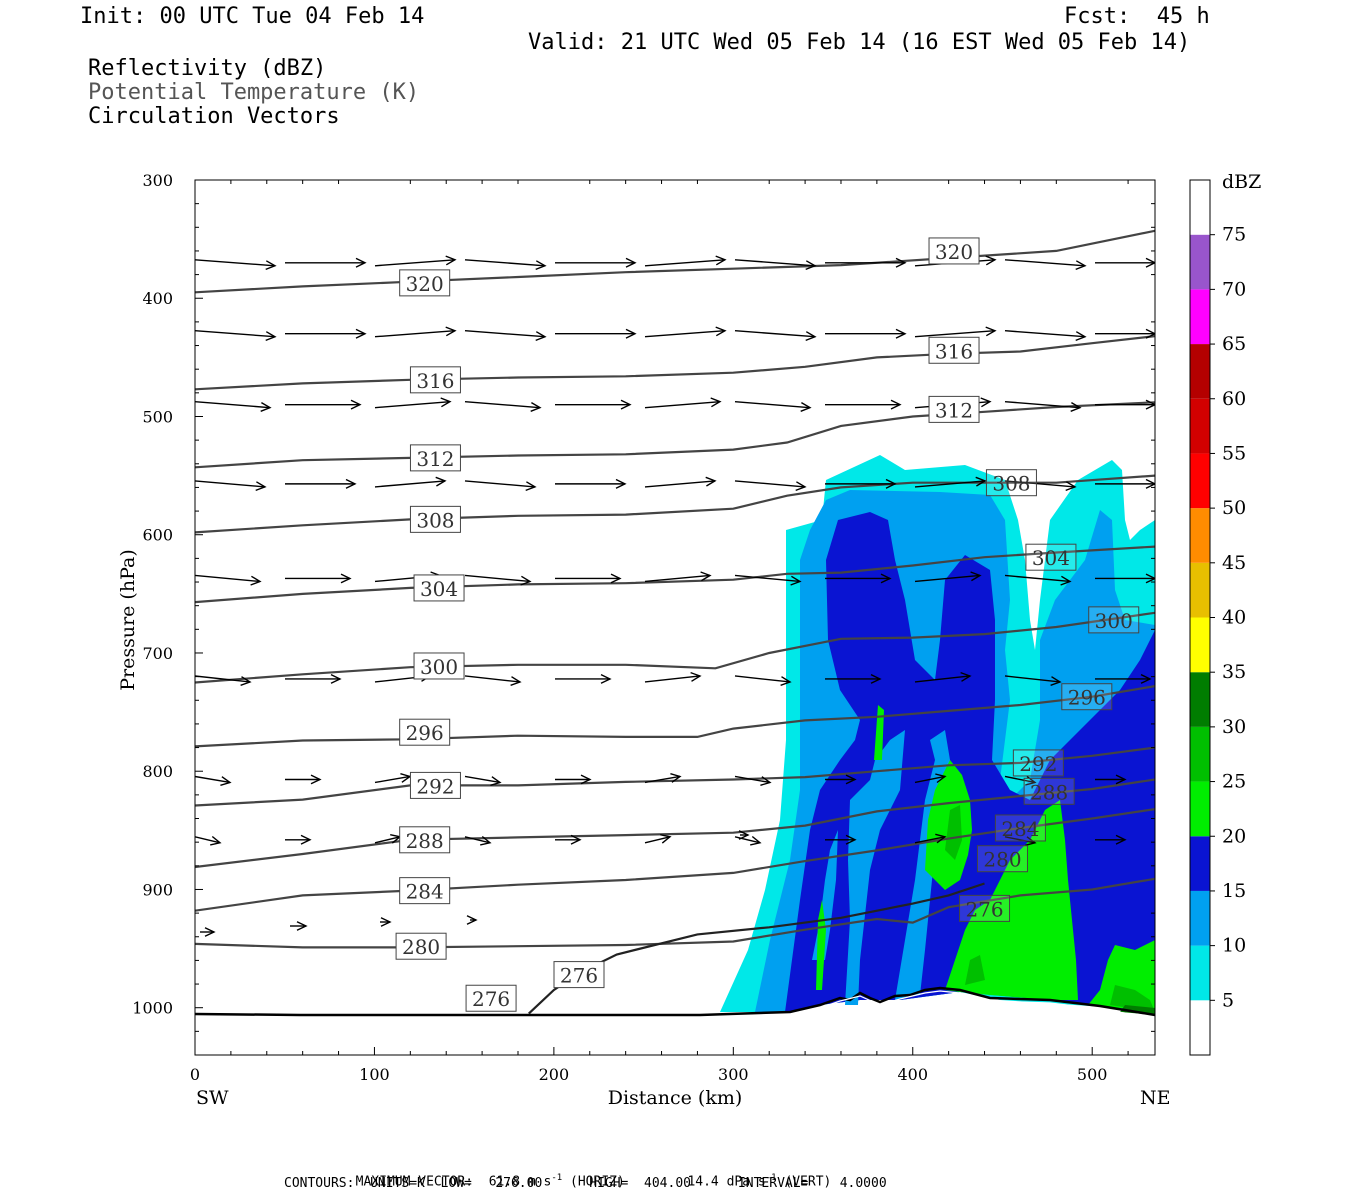  What do you see at coordinates (421, 946) in the screenshot?
I see `theta-label-280: 280` at bounding box center [421, 946].